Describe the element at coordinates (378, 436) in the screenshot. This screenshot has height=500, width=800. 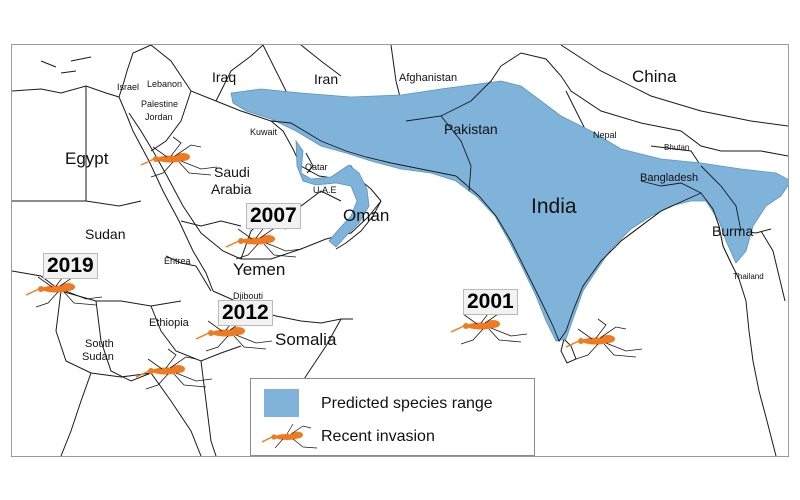
I see `legend-invasion-label: Recent invasion` at that location.